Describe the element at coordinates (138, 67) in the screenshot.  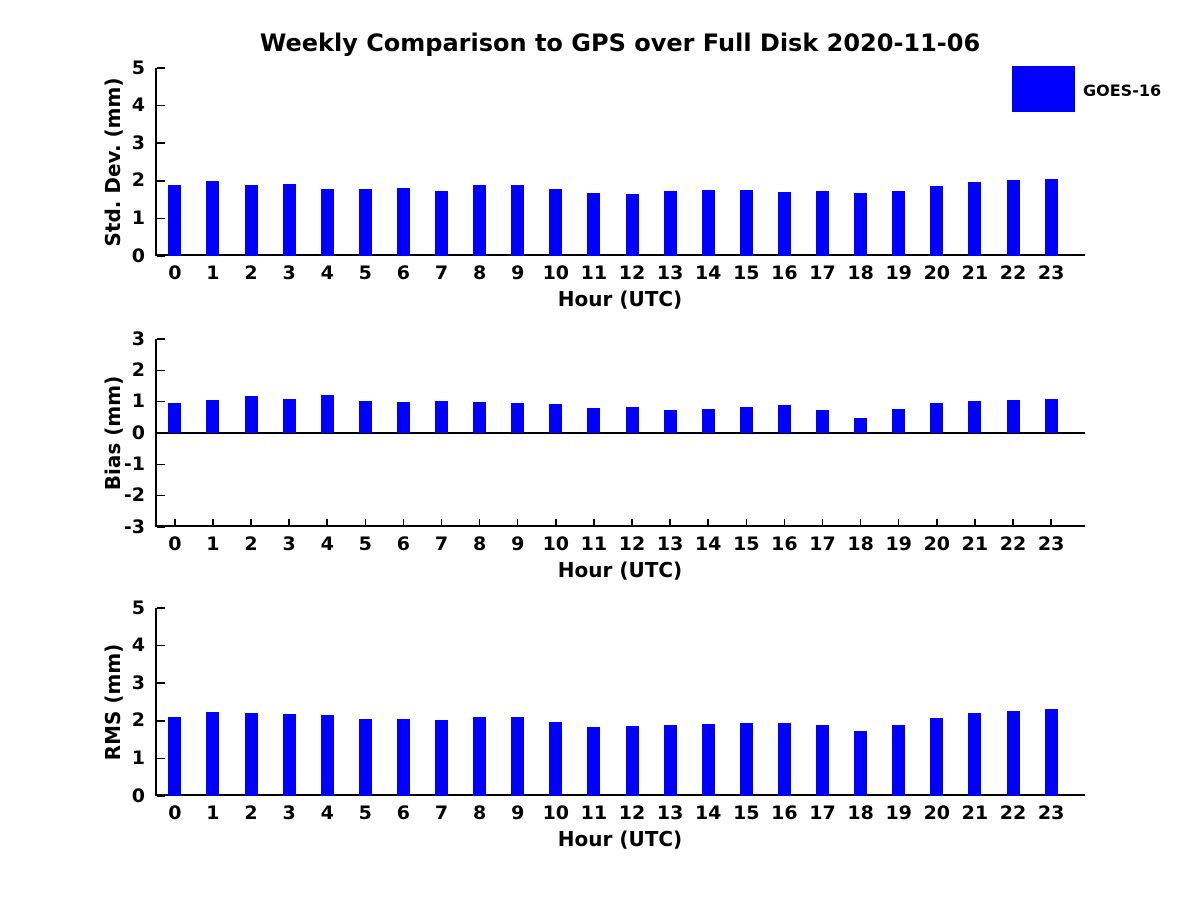
I see `y-tick-label: 5` at that location.